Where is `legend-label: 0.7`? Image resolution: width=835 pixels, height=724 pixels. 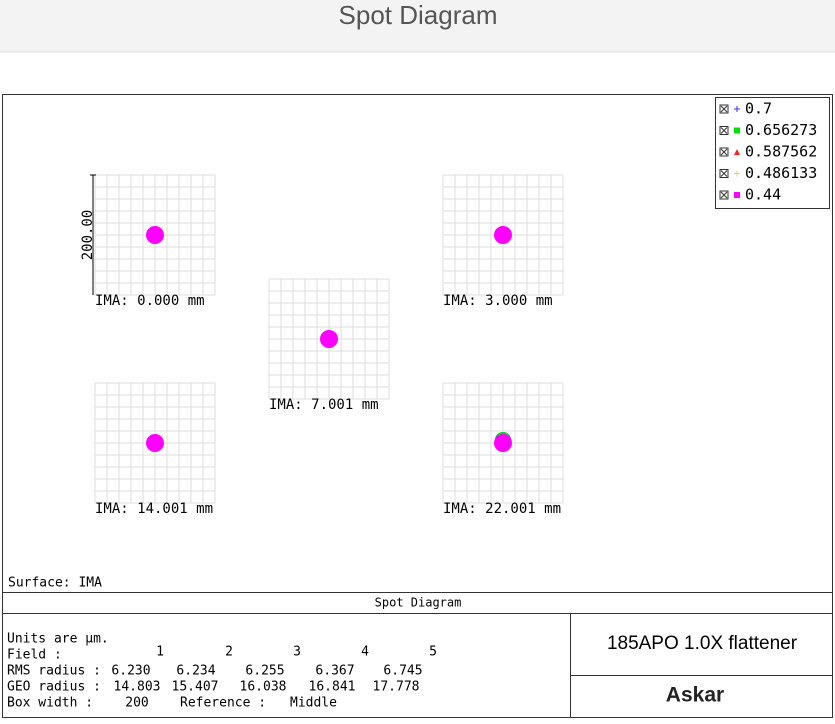 legend-label: 0.7 is located at coordinates (758, 109).